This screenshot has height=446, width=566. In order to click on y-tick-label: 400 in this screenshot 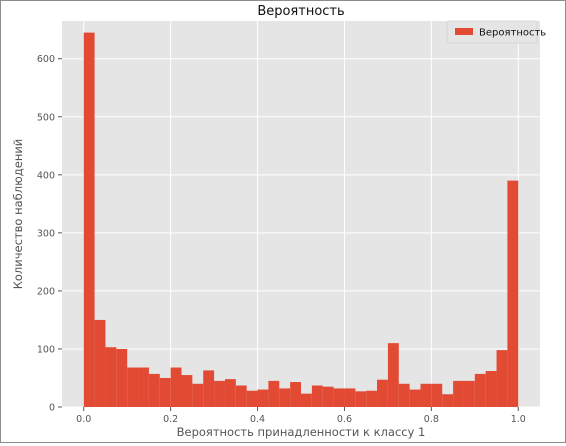, I will do `click(46, 175)`.